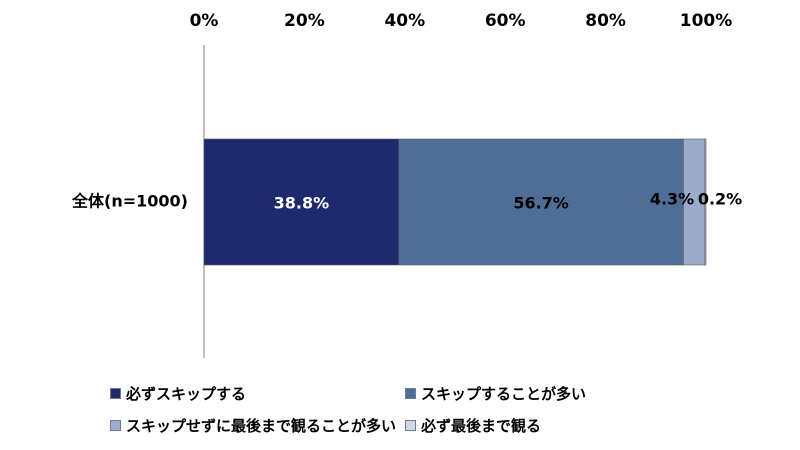 The height and width of the screenshot is (450, 800). What do you see at coordinates (129, 201) in the screenshot?
I see `category-label: 全体(n=1000)` at bounding box center [129, 201].